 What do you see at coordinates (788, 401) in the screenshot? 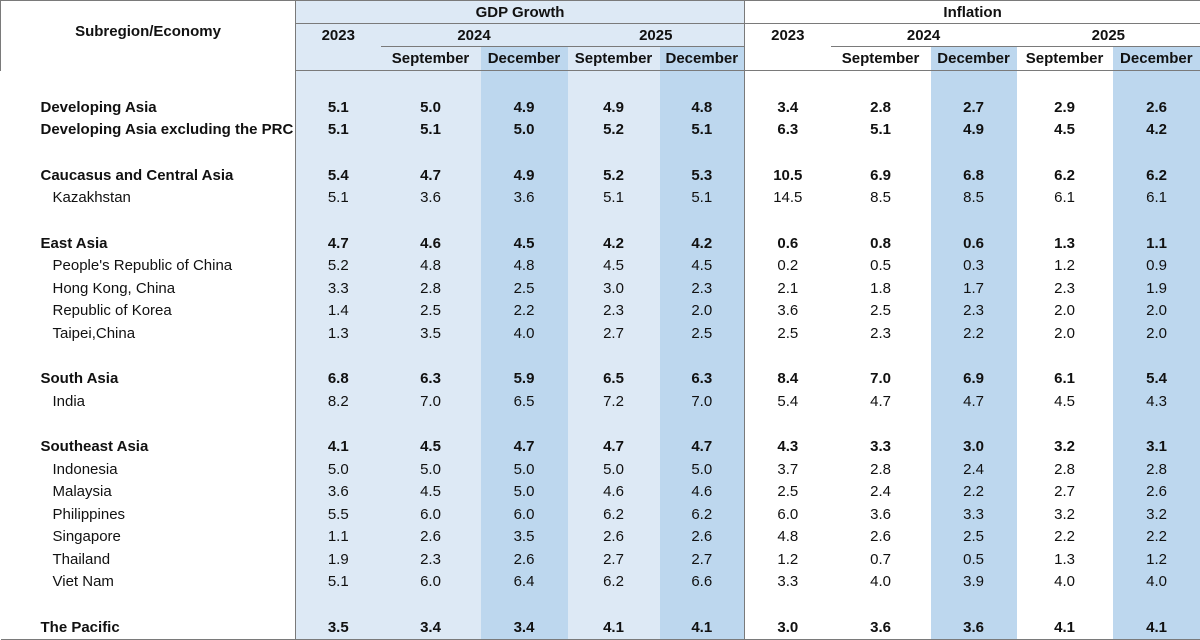
I see `inflation-value-cell: 5.4` at bounding box center [788, 401].